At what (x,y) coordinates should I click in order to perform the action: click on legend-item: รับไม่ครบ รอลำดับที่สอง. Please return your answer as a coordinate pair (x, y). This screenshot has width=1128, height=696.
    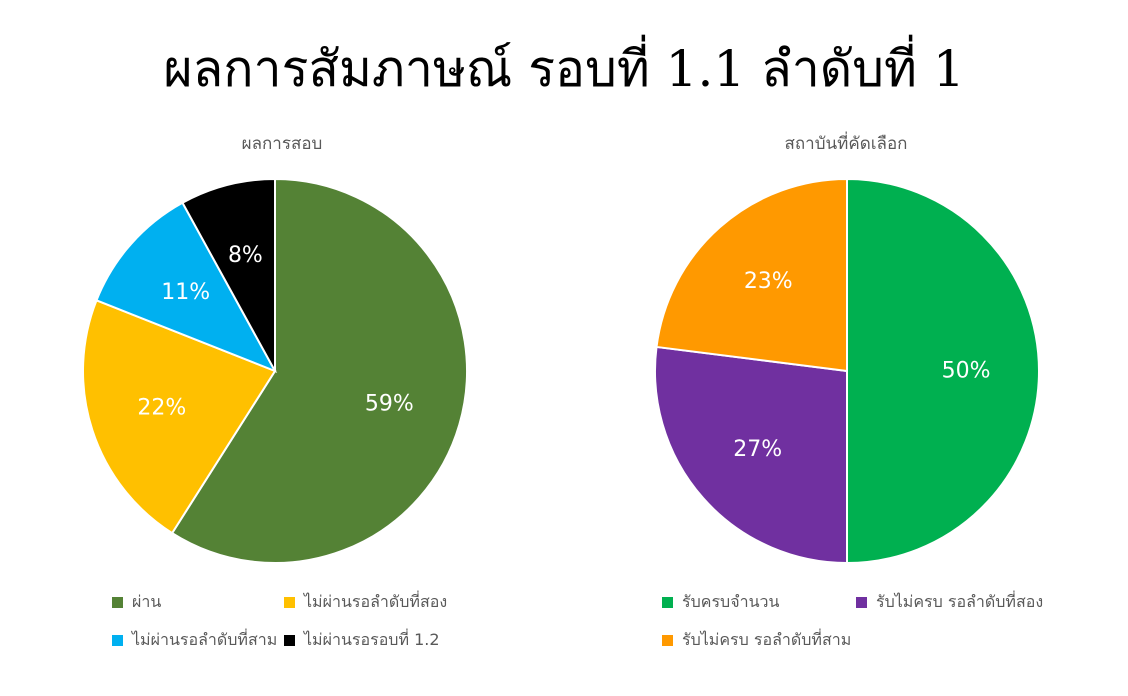
    Looking at the image, I should click on (949, 602).